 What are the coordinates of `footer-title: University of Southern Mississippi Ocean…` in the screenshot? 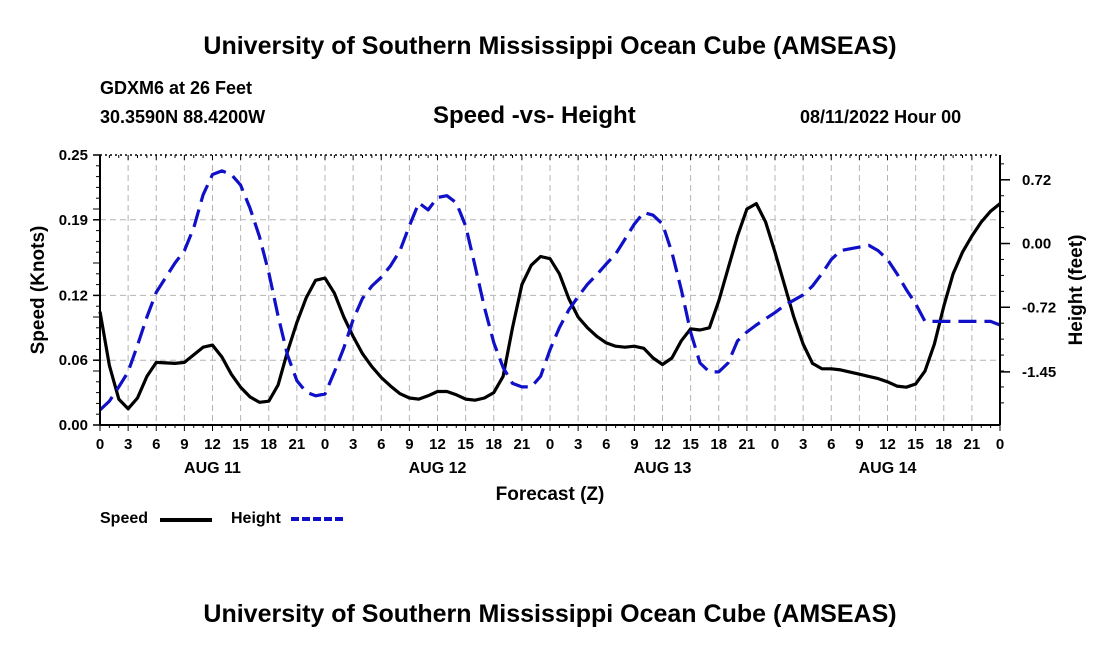 It's located at (550, 614).